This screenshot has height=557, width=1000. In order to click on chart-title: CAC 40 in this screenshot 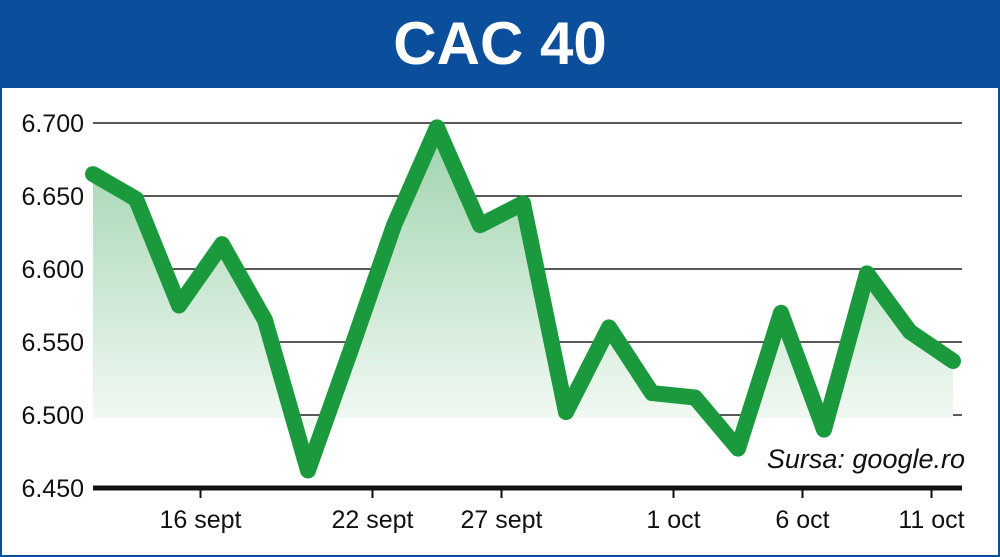, I will do `click(500, 43)`.